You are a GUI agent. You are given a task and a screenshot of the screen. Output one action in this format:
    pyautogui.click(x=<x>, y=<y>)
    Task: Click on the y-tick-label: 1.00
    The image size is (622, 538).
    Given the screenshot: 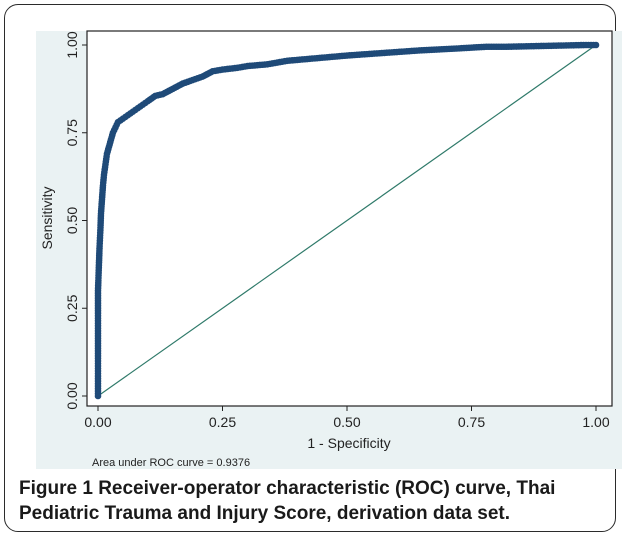 What is the action you would take?
    pyautogui.click(x=72, y=44)
    